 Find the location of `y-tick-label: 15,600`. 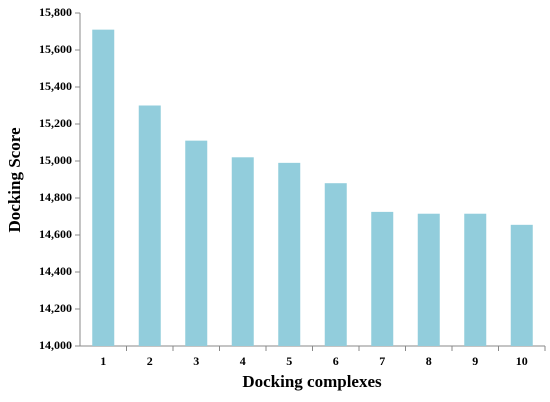

y-tick-label: 15,600 is located at coordinates (55, 49).